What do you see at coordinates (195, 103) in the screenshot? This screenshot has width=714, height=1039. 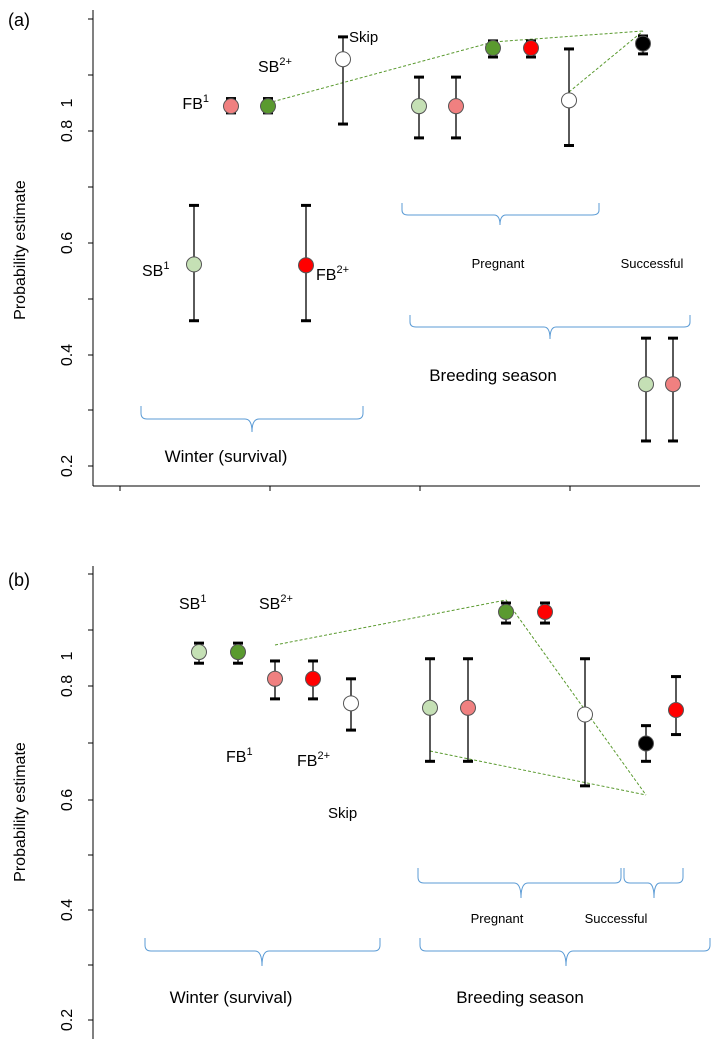 I see `panel-a-label-fb1: FB1` at bounding box center [195, 103].